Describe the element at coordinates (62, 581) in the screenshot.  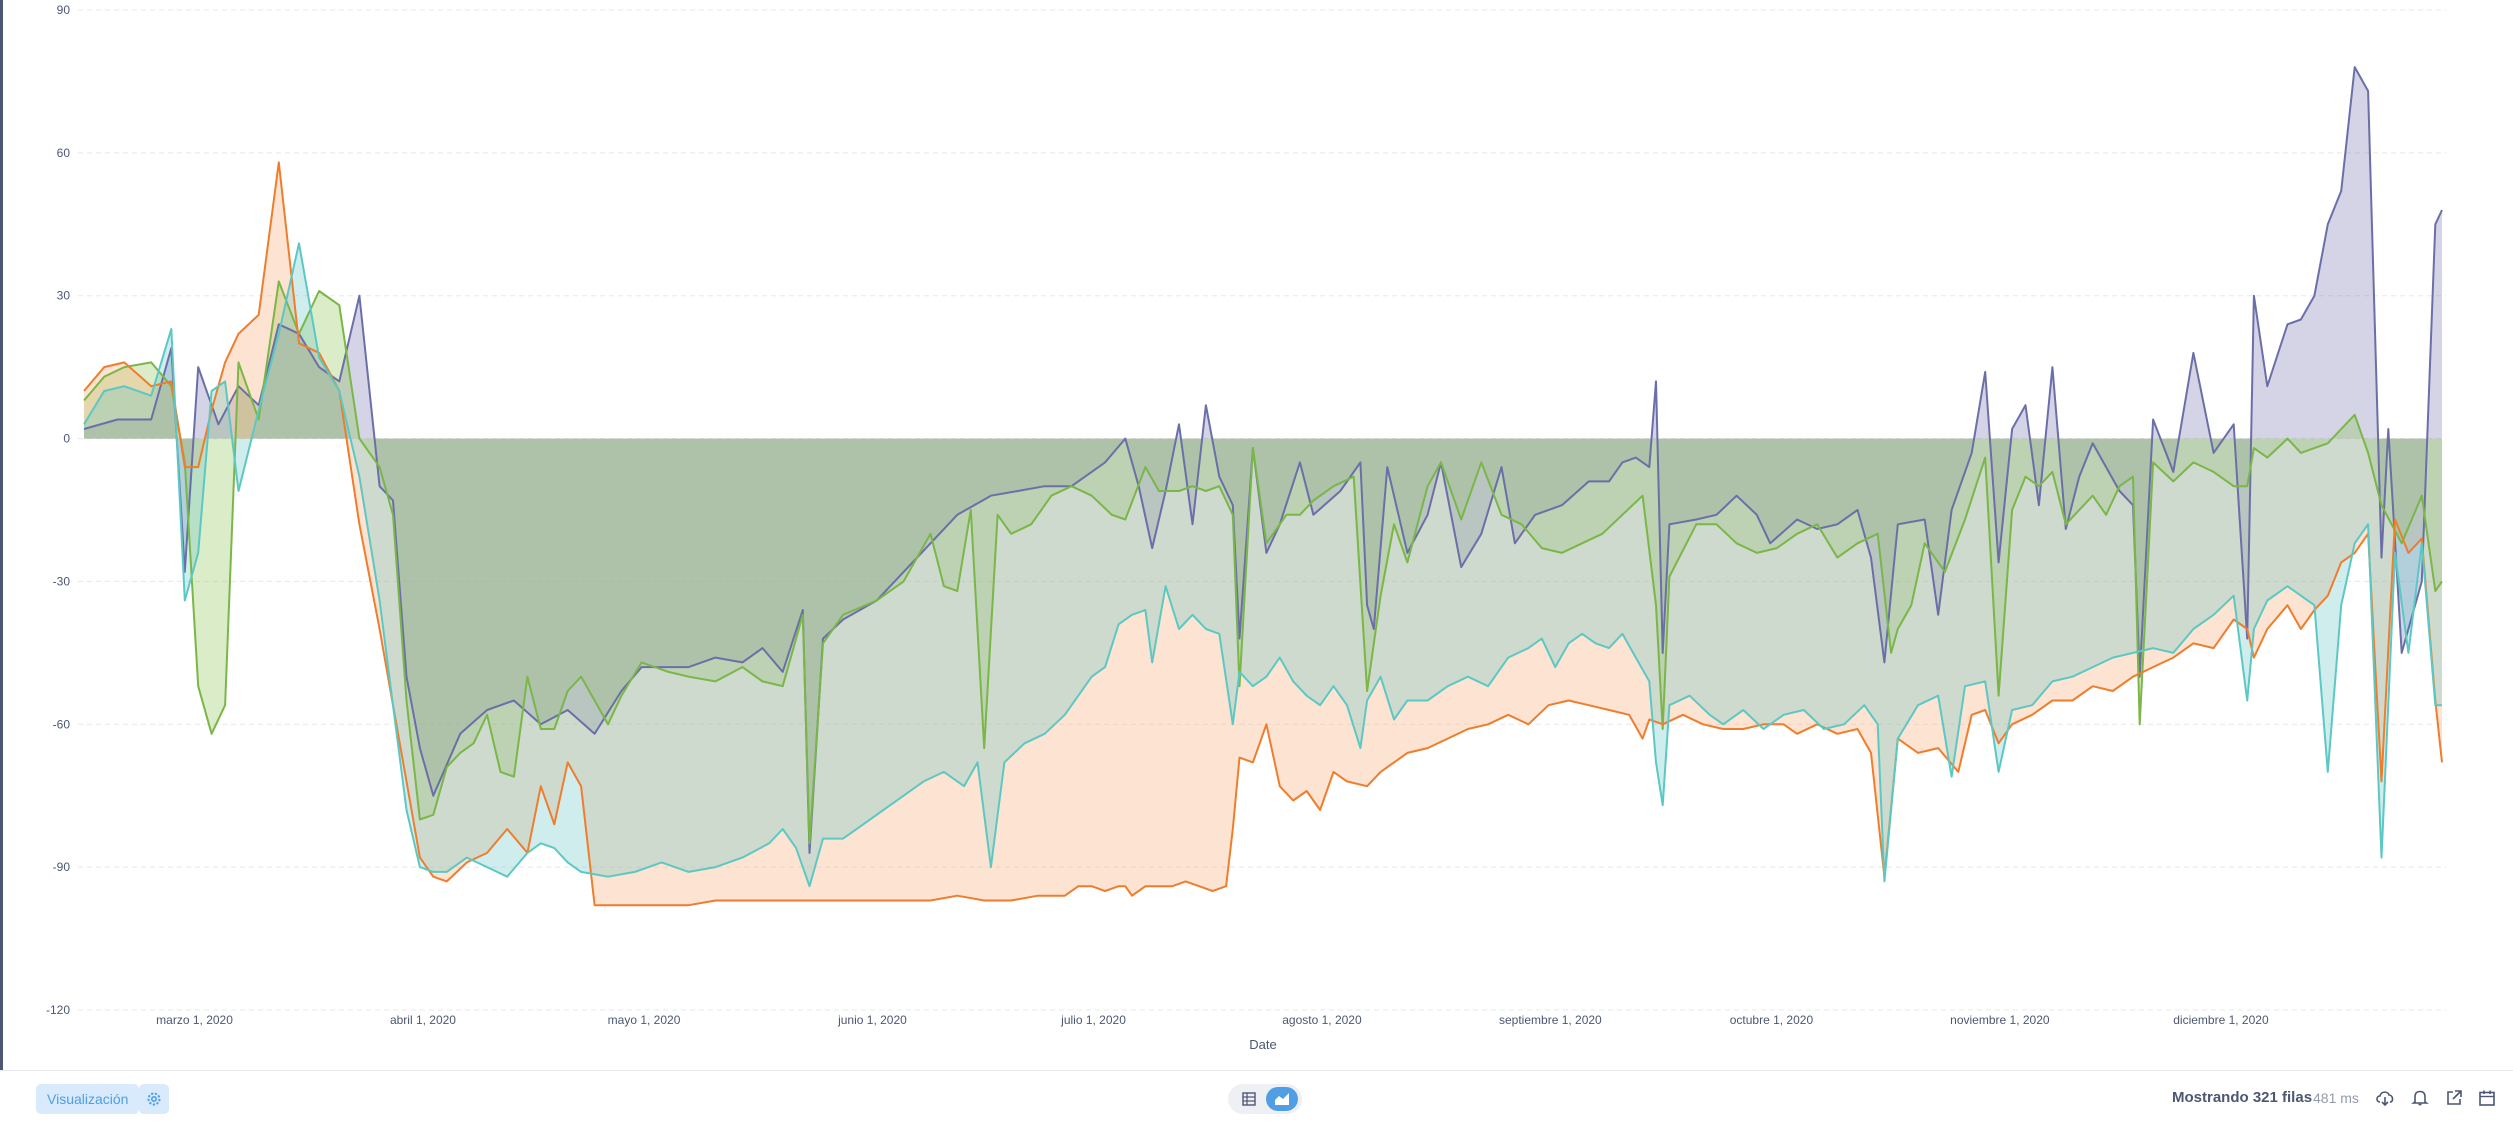
I see `y-tick-label: -30` at that location.